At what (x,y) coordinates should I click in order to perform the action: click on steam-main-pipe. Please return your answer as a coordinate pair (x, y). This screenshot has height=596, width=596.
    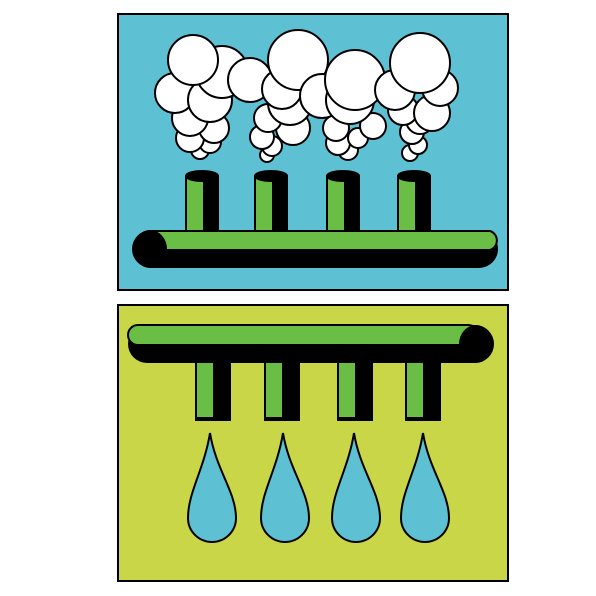
    Looking at the image, I should click on (315, 249).